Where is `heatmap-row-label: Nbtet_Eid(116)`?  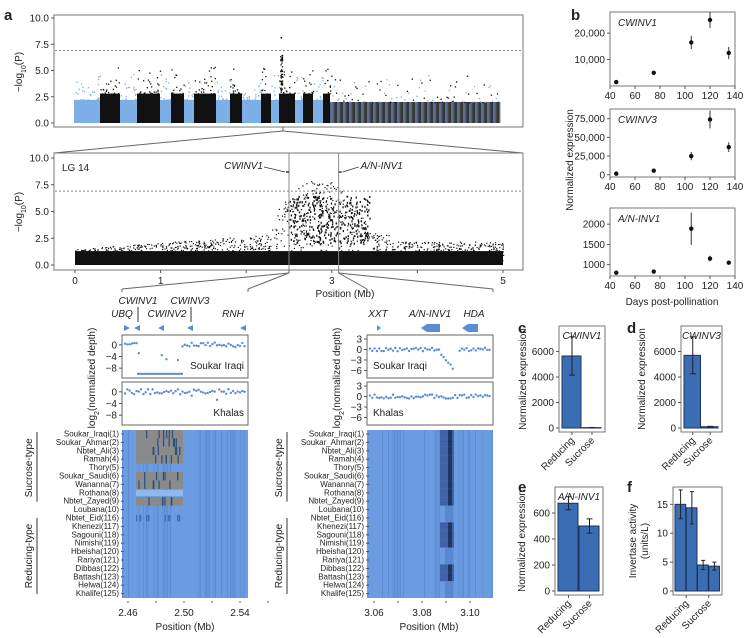 heatmap-row-label: Nbtet_Eid(116) is located at coordinates (338, 518).